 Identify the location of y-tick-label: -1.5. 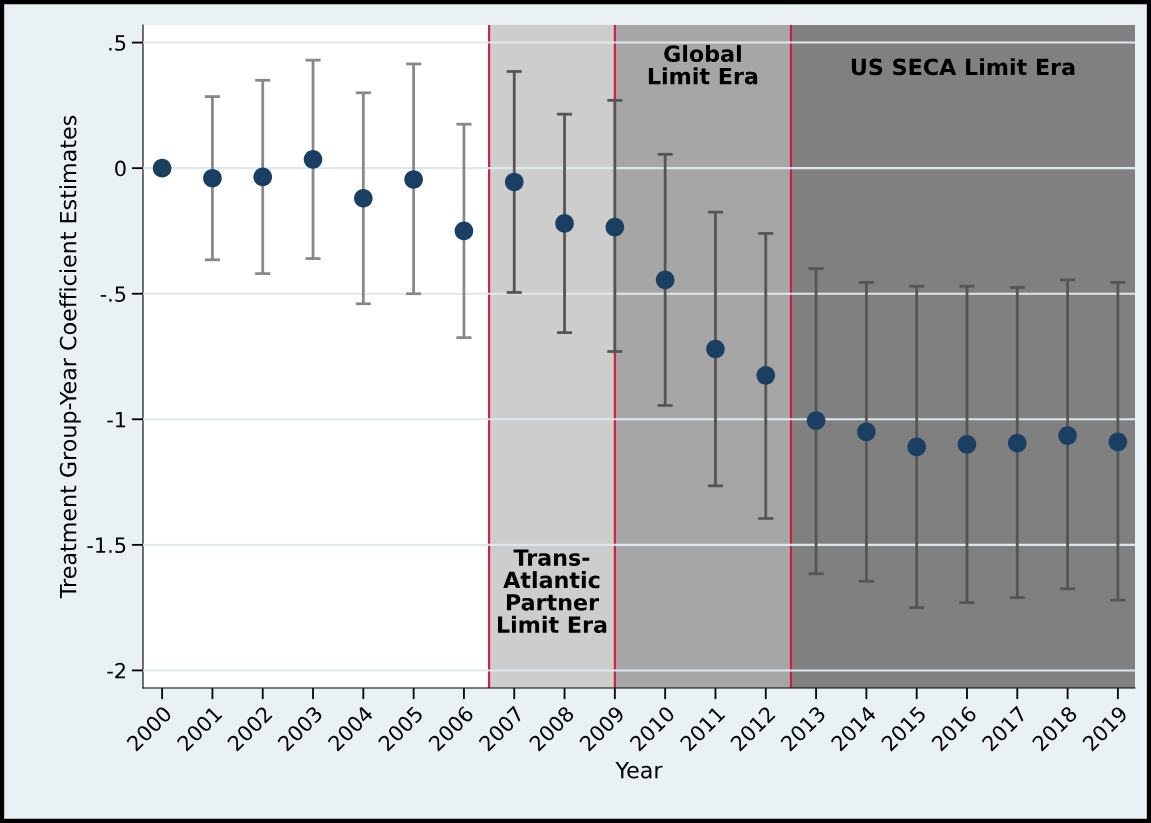
(106, 545).